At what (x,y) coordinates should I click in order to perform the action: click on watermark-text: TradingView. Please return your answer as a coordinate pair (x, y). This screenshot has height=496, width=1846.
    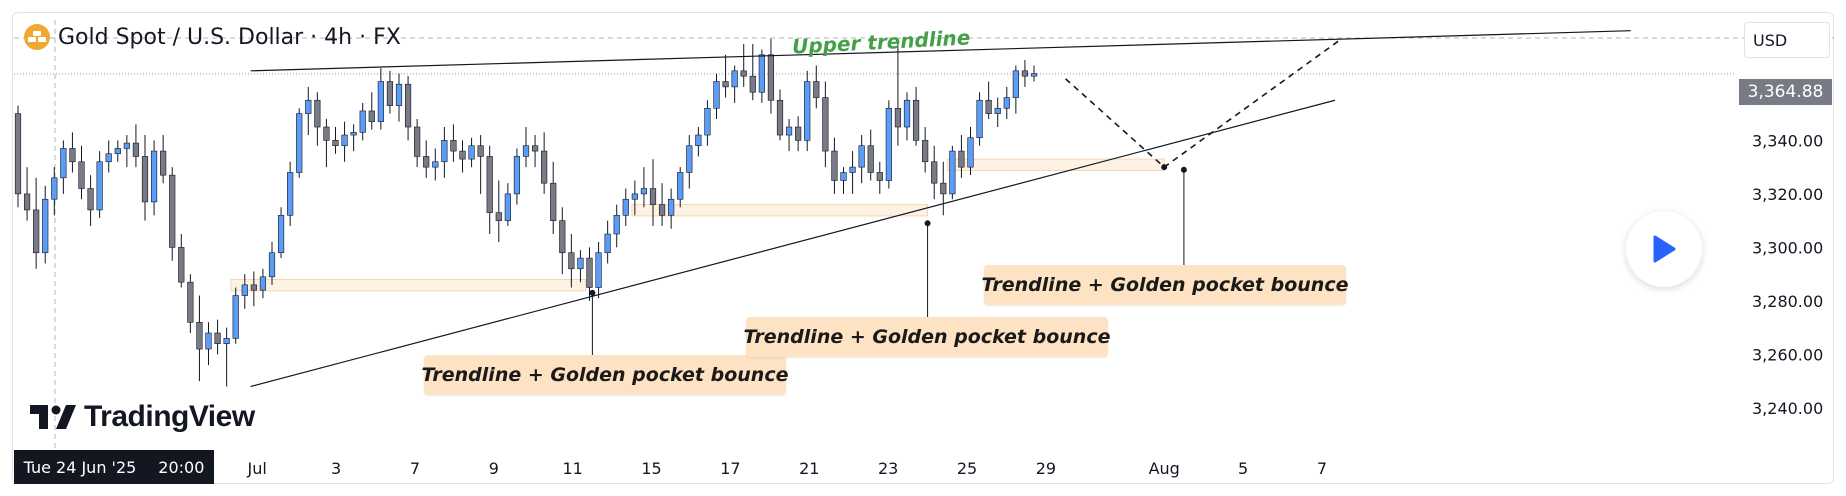
    Looking at the image, I should click on (169, 416).